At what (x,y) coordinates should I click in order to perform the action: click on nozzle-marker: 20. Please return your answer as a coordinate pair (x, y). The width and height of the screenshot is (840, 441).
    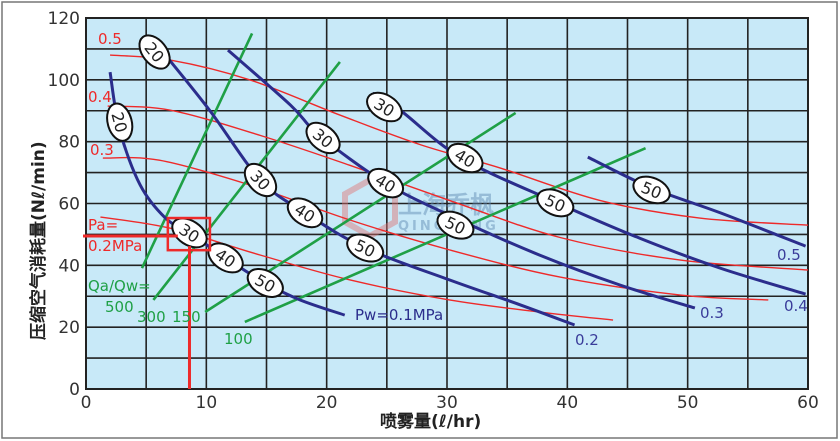
    Looking at the image, I should click on (120, 122).